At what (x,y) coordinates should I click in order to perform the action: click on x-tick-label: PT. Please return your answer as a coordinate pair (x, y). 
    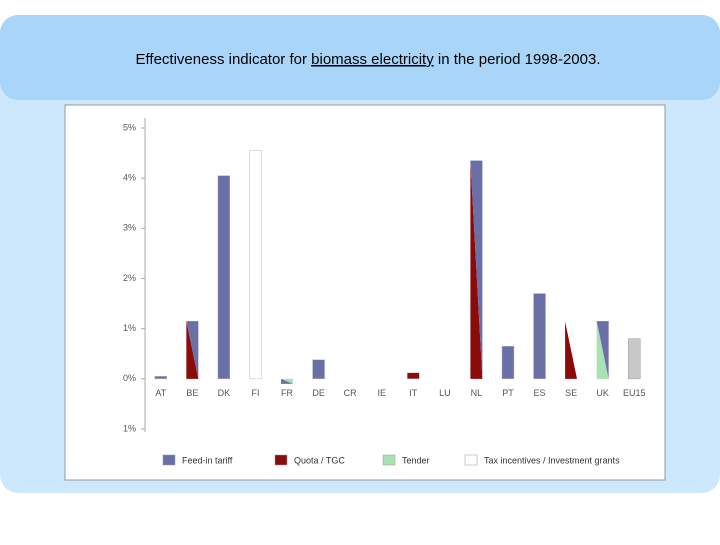
    Looking at the image, I should click on (508, 393).